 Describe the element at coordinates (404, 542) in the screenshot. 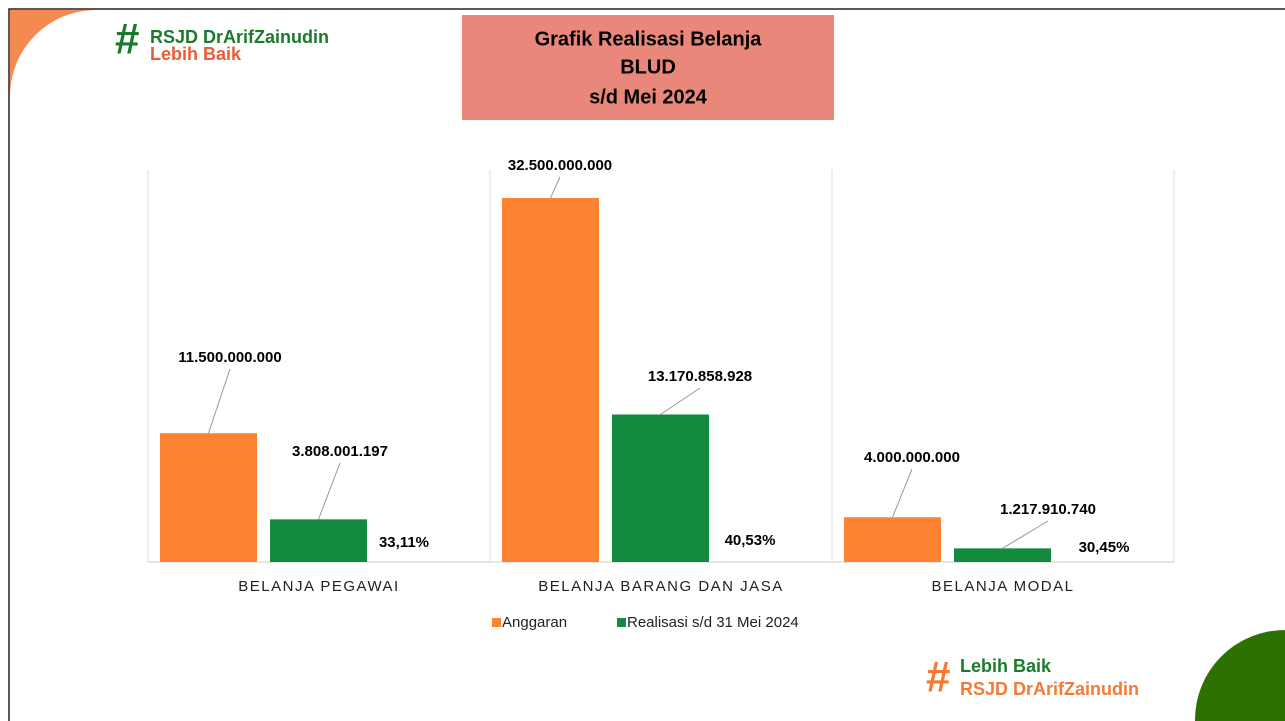

I see `percent-label: 33,11%` at that location.